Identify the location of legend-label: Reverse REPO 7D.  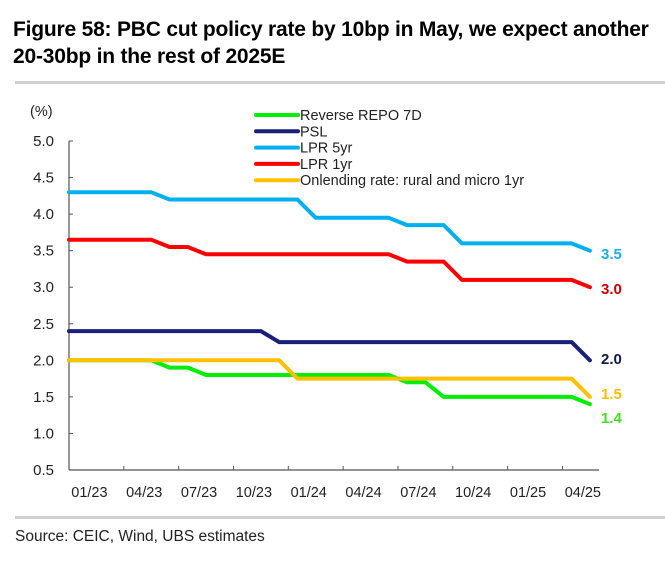
(361, 116).